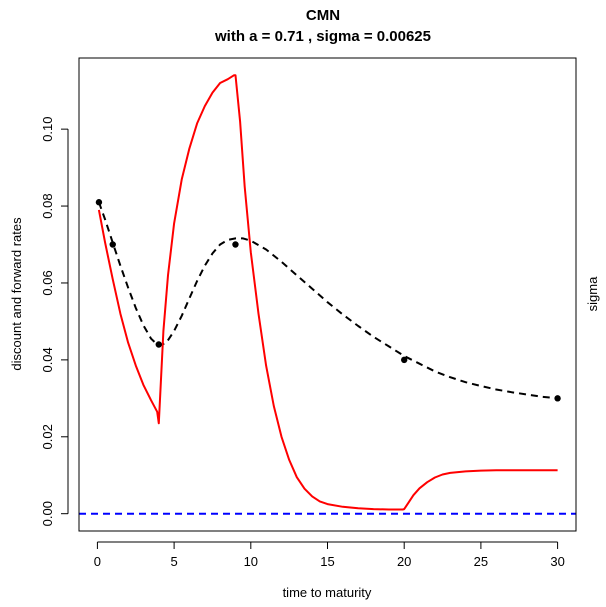 This screenshot has height=607, width=606. What do you see at coordinates (47, 205) in the screenshot?
I see `y-tick-label: 0.08` at bounding box center [47, 205].